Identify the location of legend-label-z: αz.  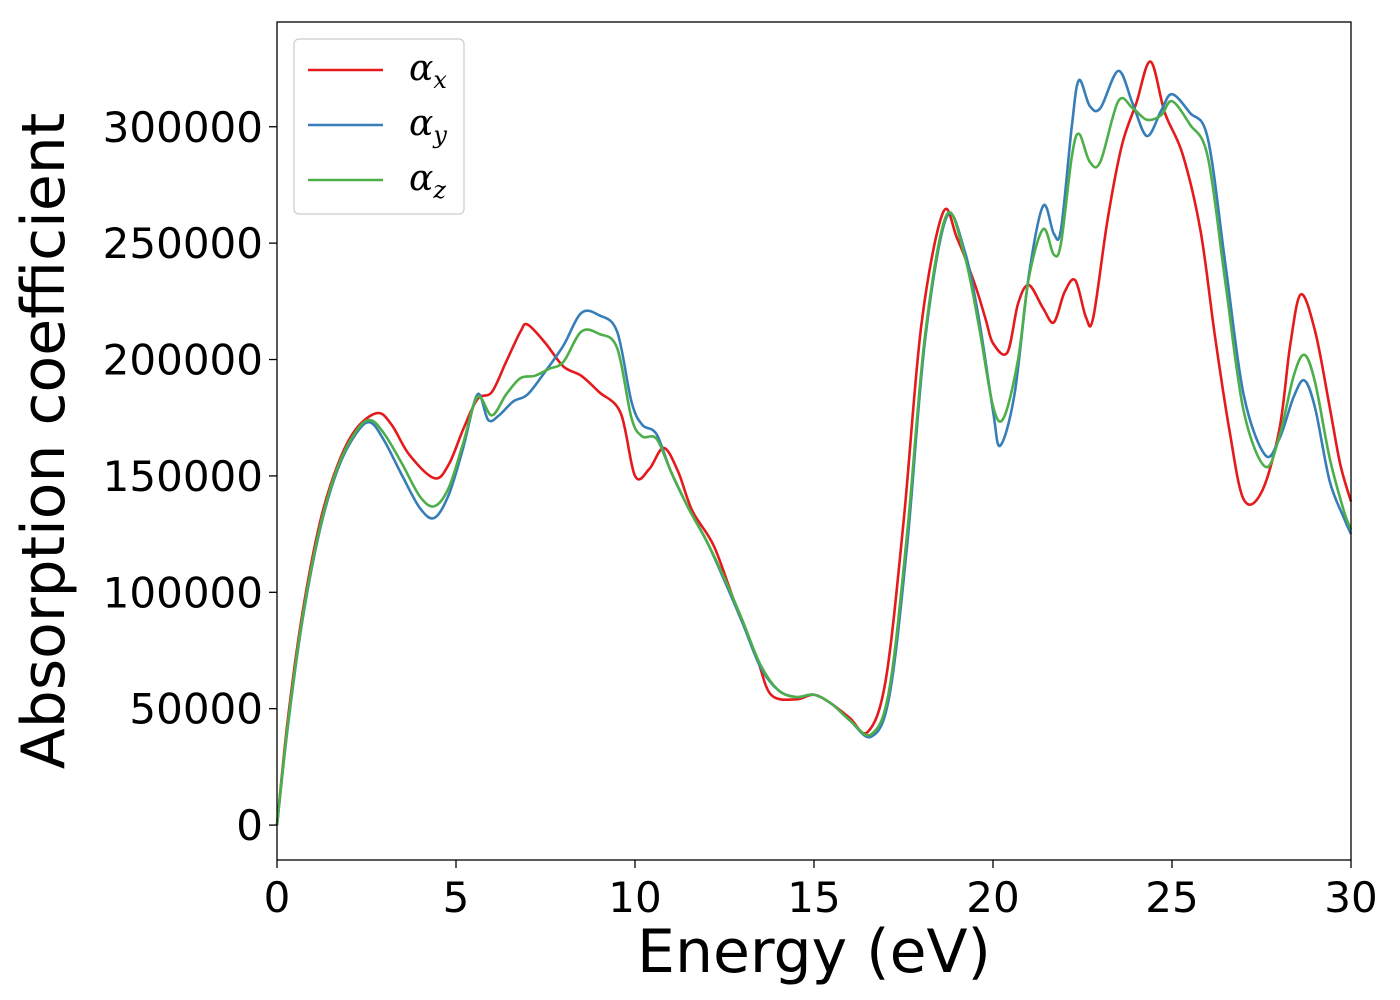
(427, 181).